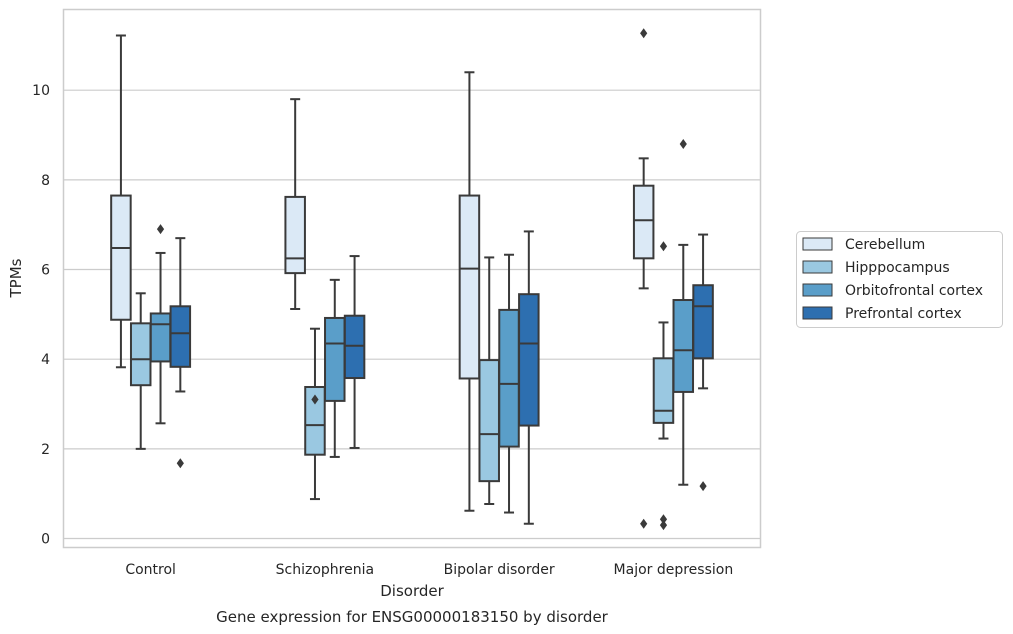  What do you see at coordinates (674, 570) in the screenshot?
I see `x-tick-label: Major depression` at bounding box center [674, 570].